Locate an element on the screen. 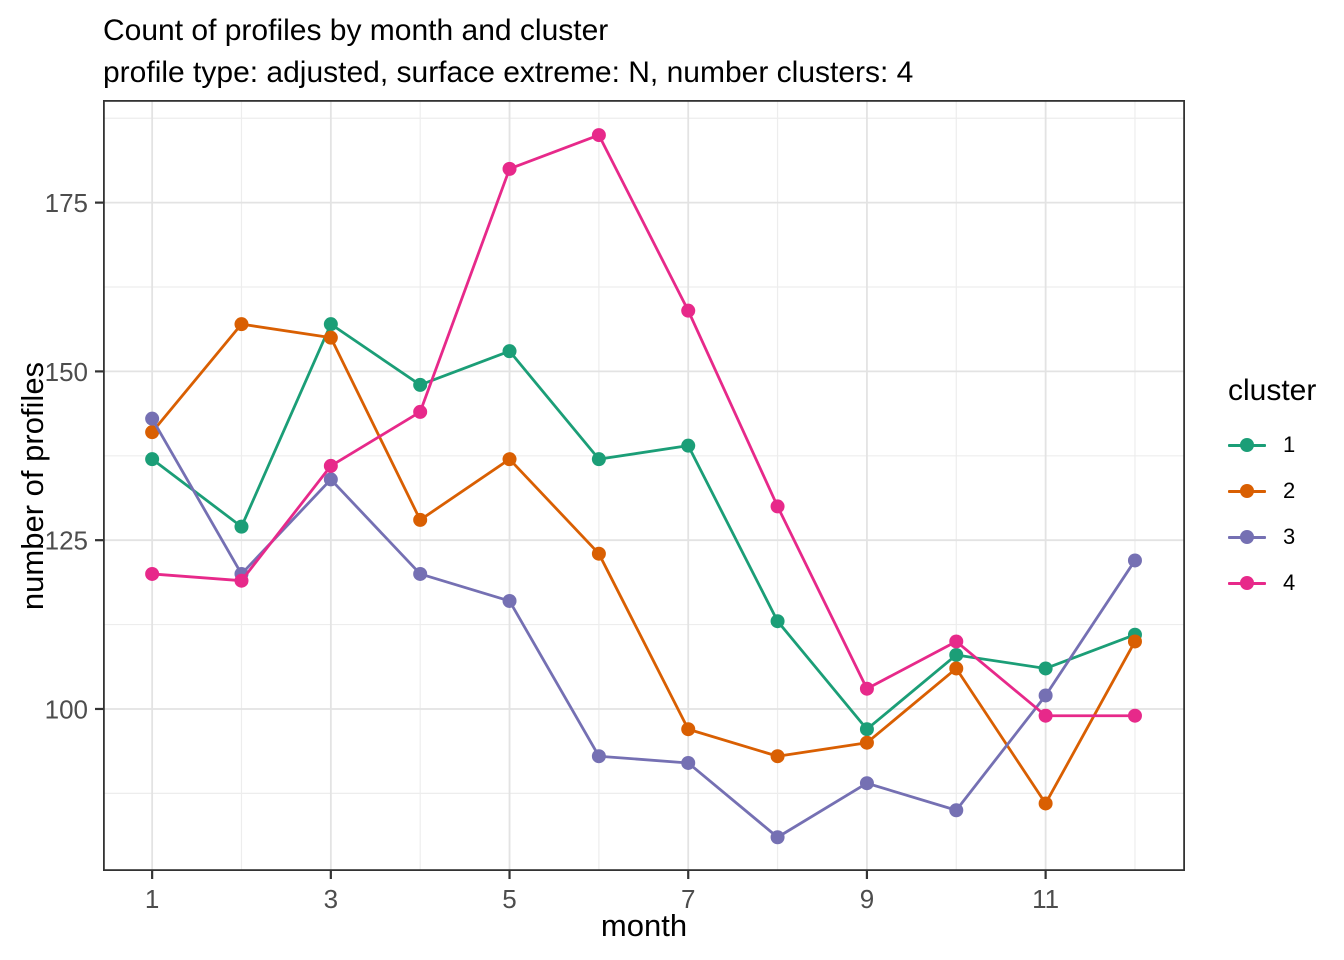  y-tick-label: 125 is located at coordinates (66, 541).